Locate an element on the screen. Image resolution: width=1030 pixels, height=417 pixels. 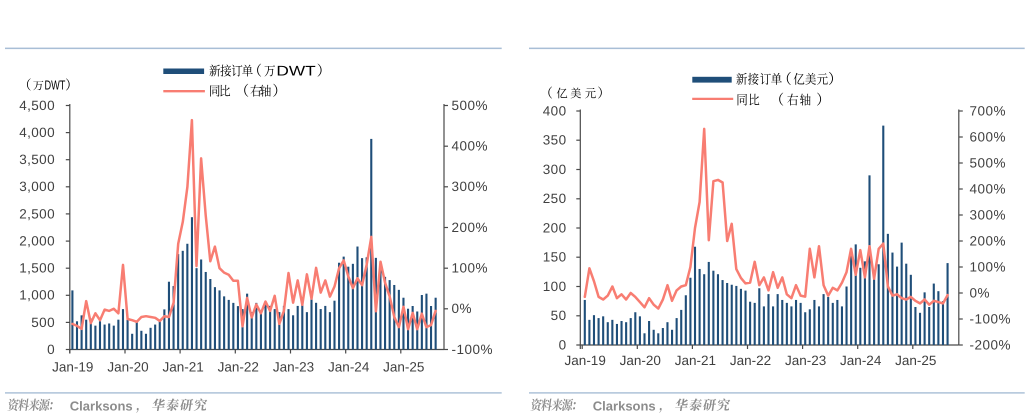
svg-text: 1,500 is located at coordinates (37, 268).